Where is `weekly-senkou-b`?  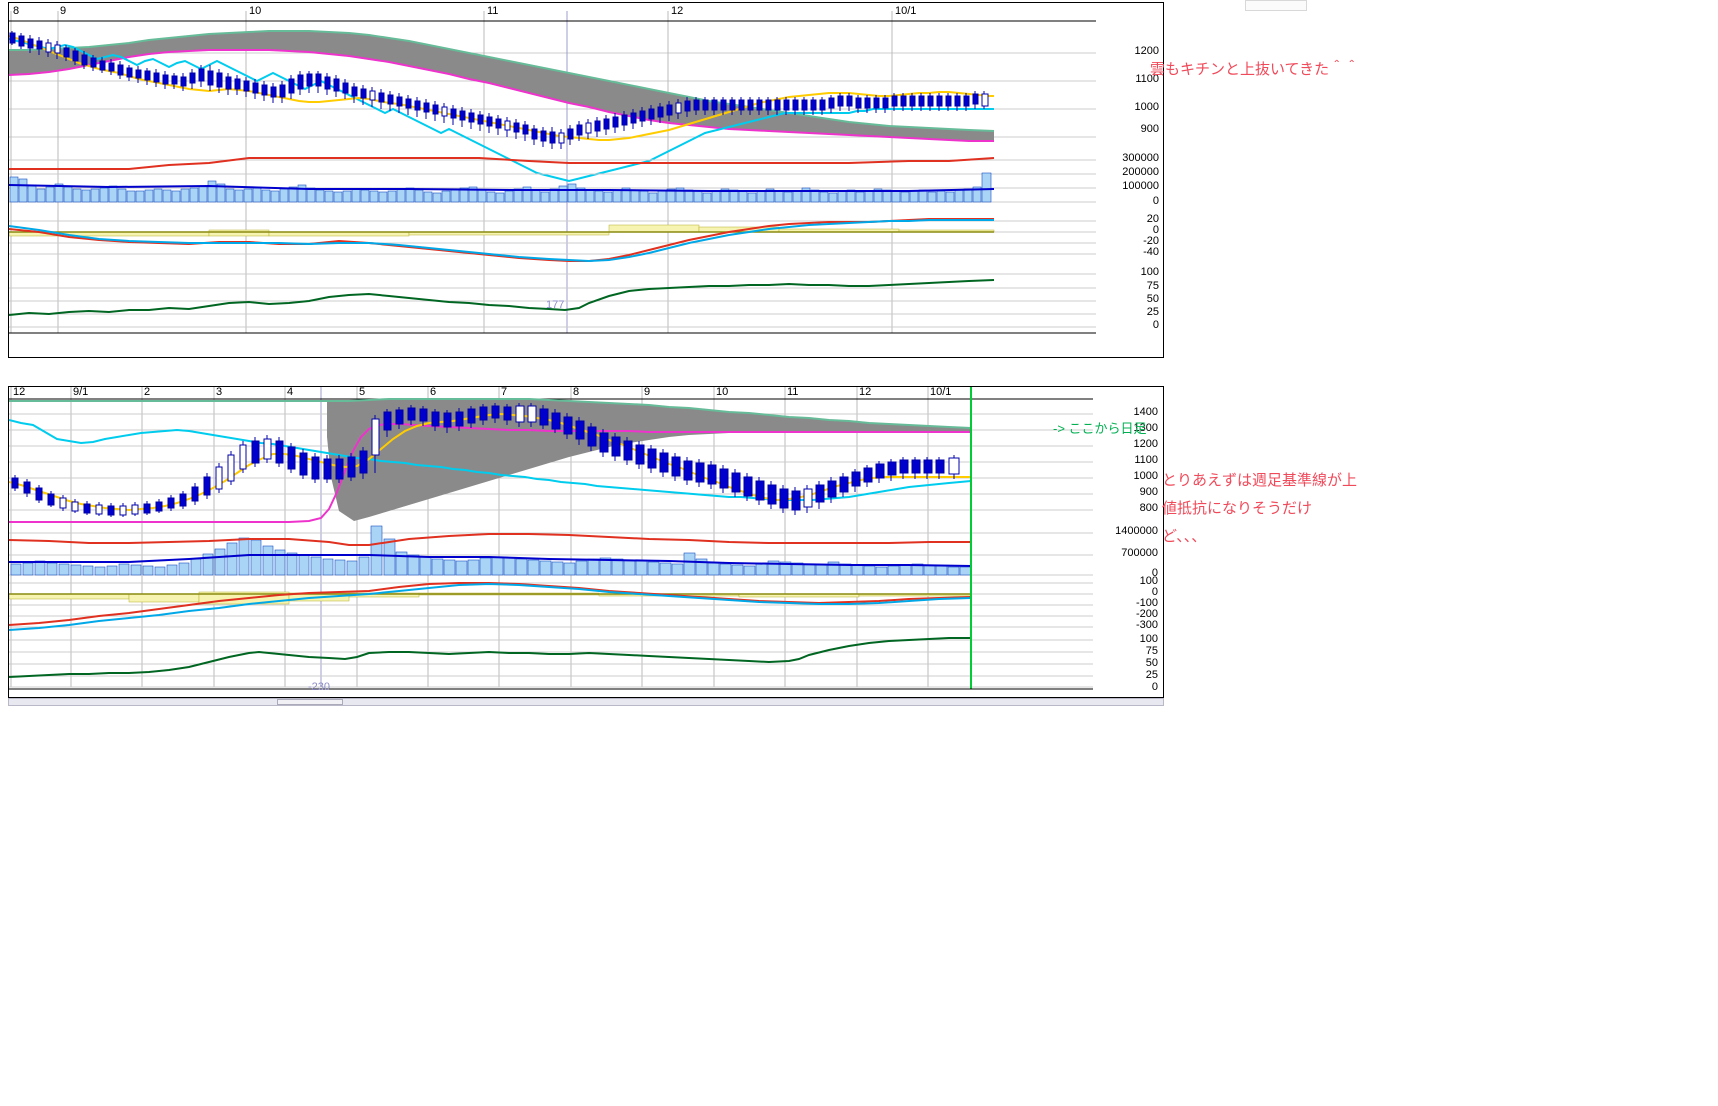 weekly-senkou-b is located at coordinates (490, 413).